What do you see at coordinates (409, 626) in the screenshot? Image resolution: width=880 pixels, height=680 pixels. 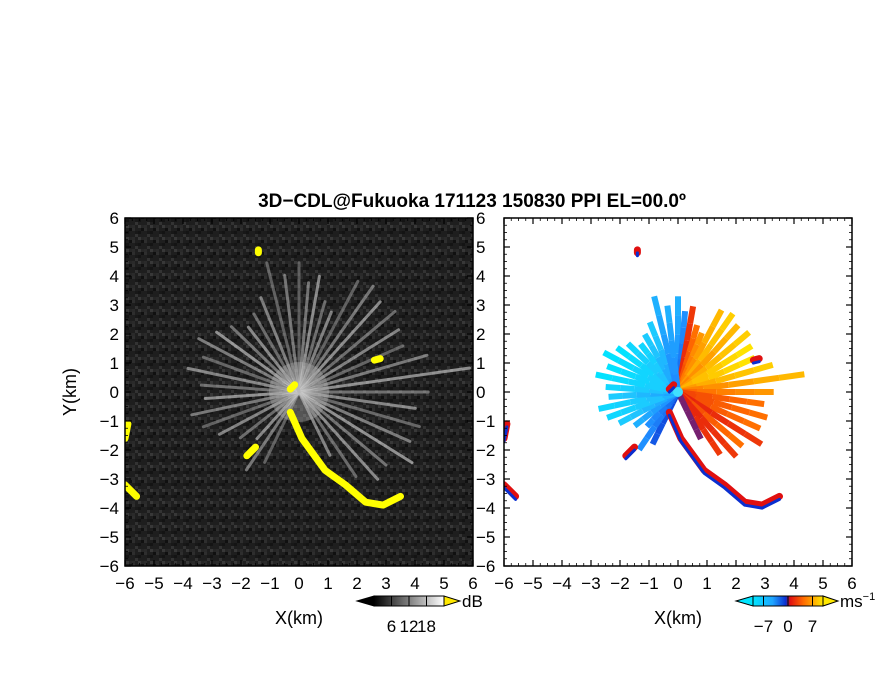 I see `colorbar-tick-label: 12` at bounding box center [409, 626].